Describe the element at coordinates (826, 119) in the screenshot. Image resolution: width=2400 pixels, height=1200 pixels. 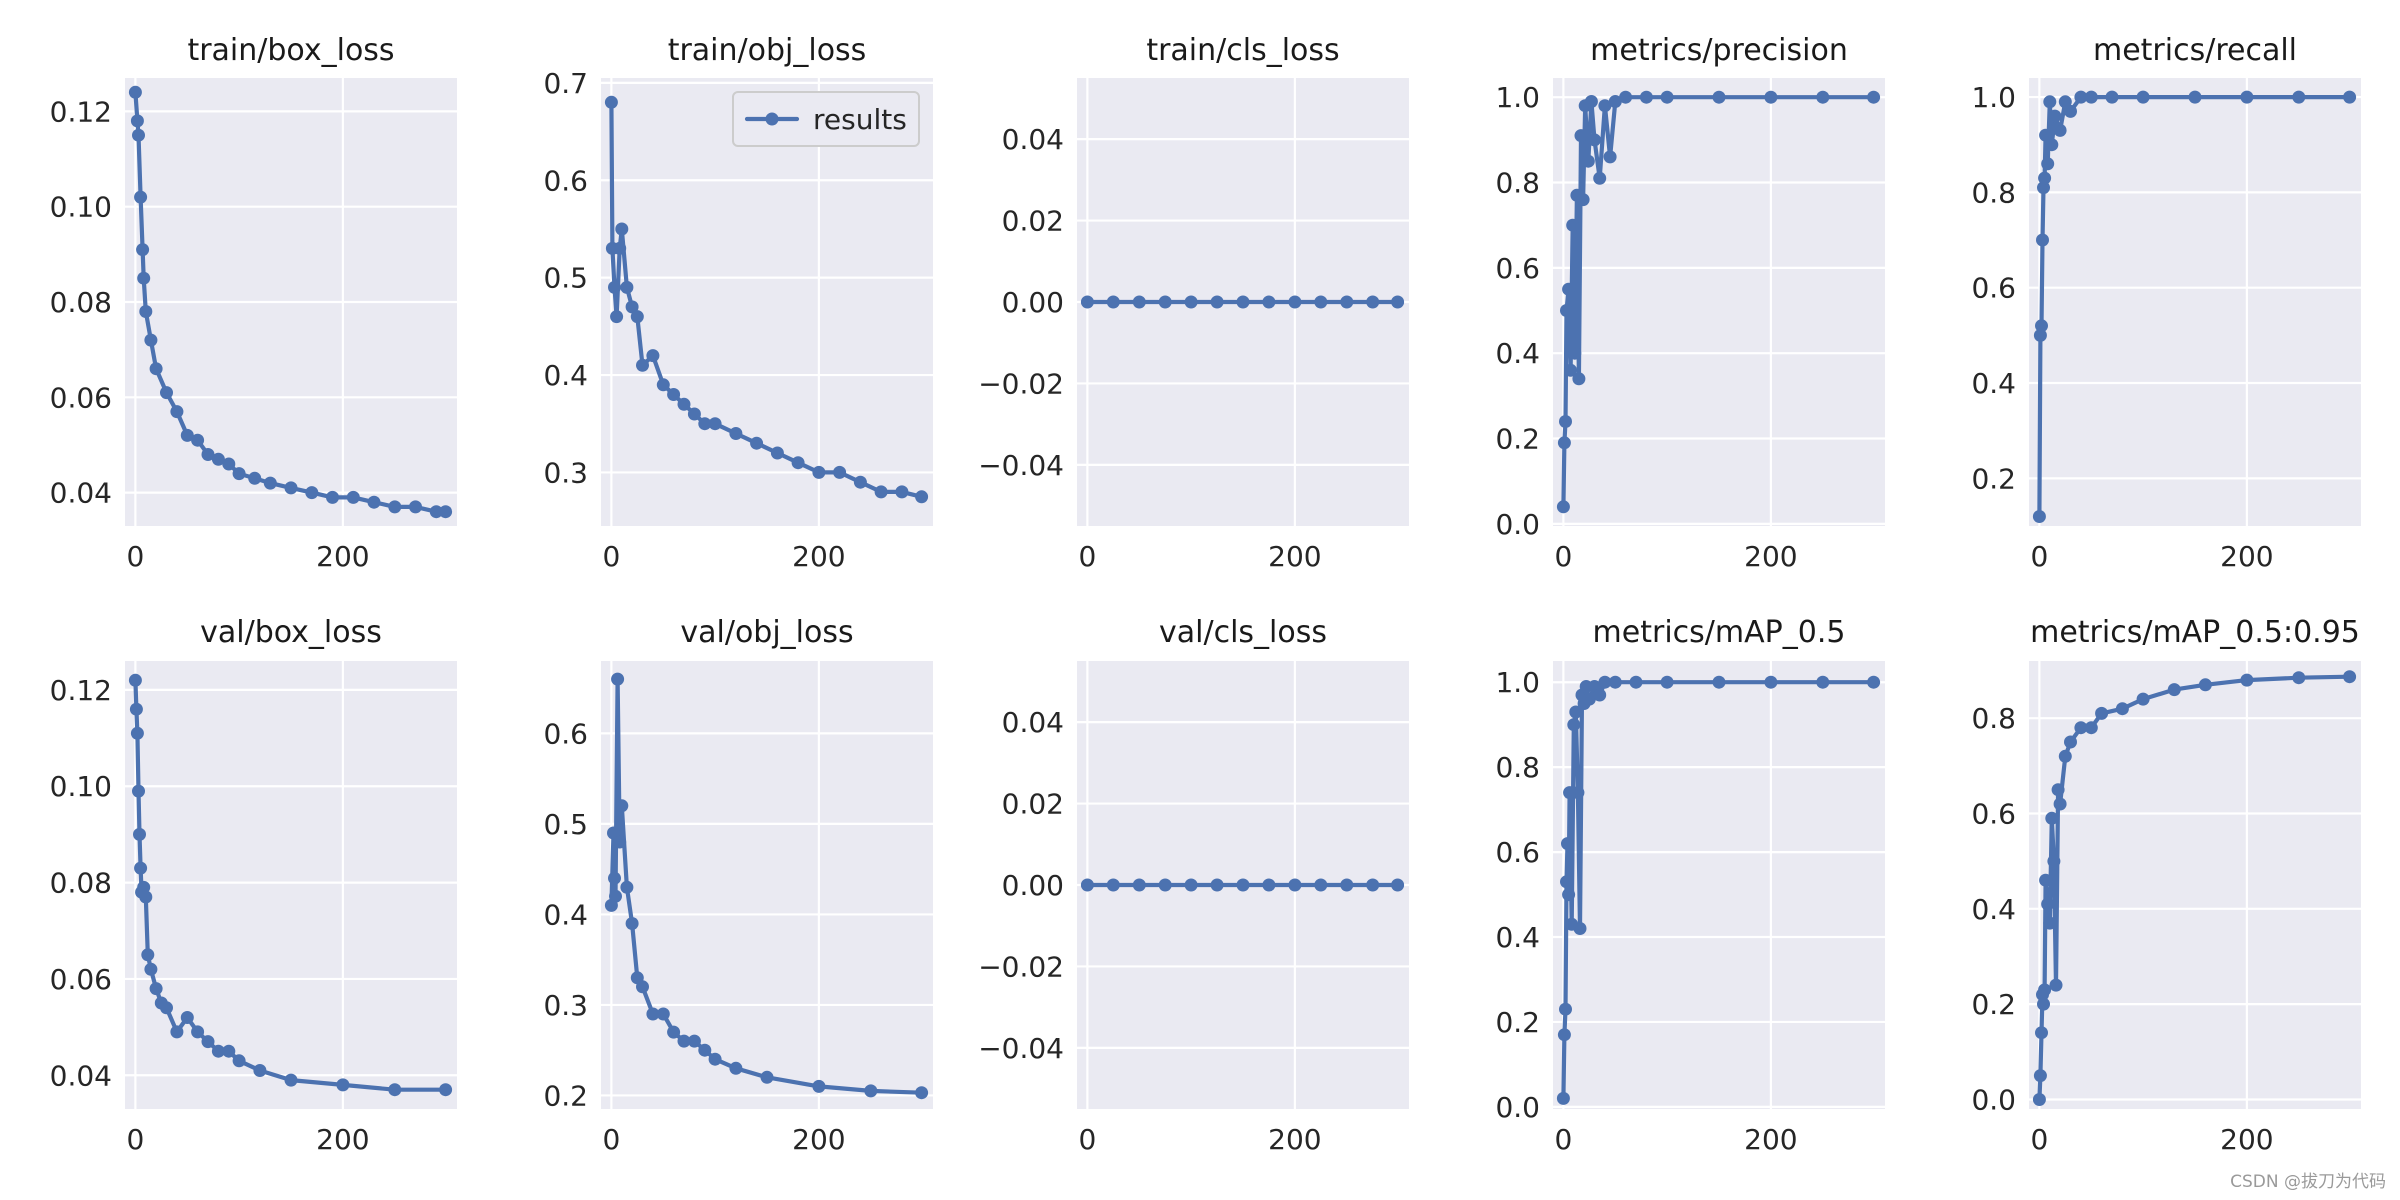
I see `legend` at that location.